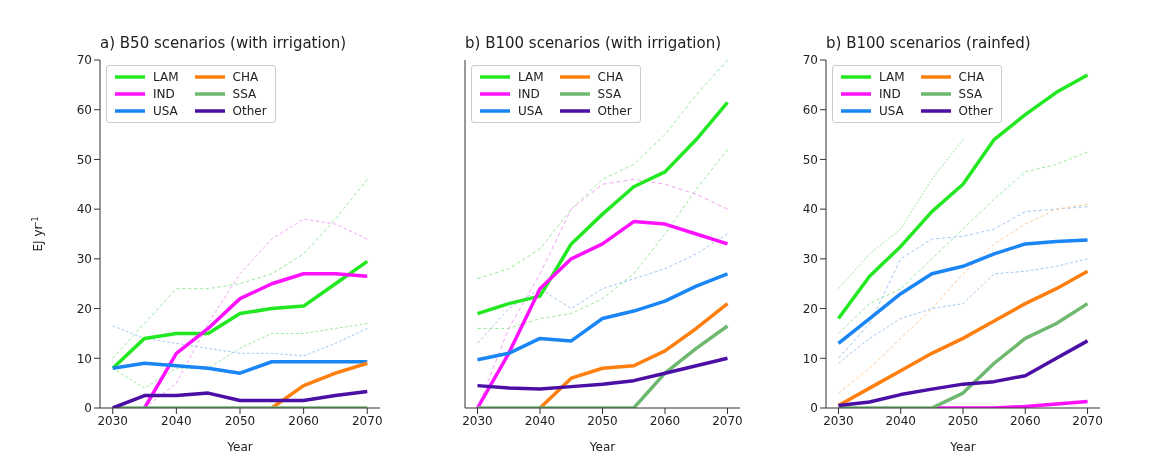  I want to click on chart-title: b) B100 scenarios (rainfed), so click(928, 43).